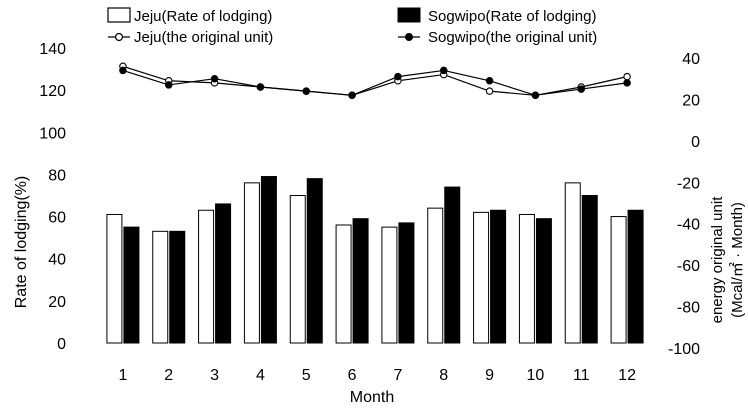 This screenshot has height=409, width=748. I want to click on left-tick-label: 0, so click(61, 344).